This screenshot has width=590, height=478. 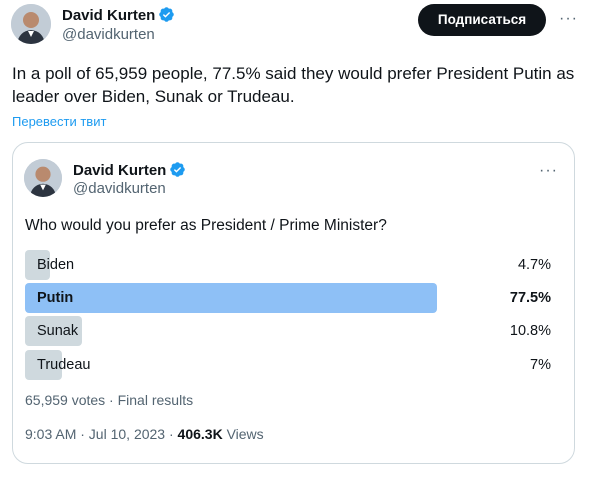 I want to click on subscribe-button: Подписаться, so click(x=482, y=20).